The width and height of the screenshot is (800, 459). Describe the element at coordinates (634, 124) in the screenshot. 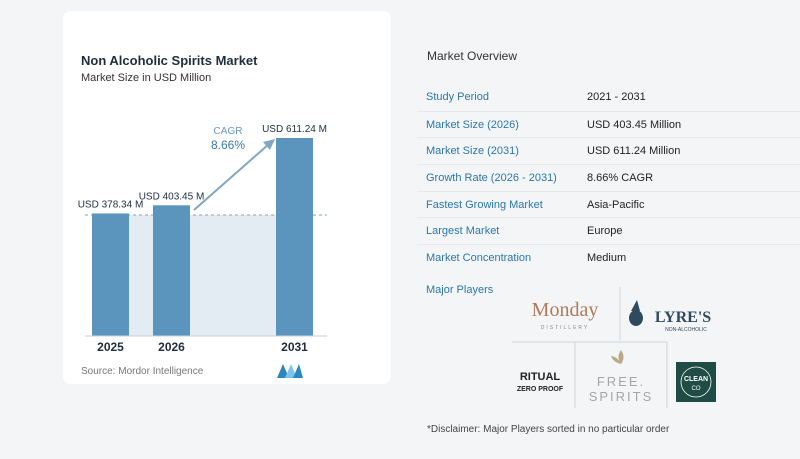

I see `overview-value: USD 403.45 Million` at that location.